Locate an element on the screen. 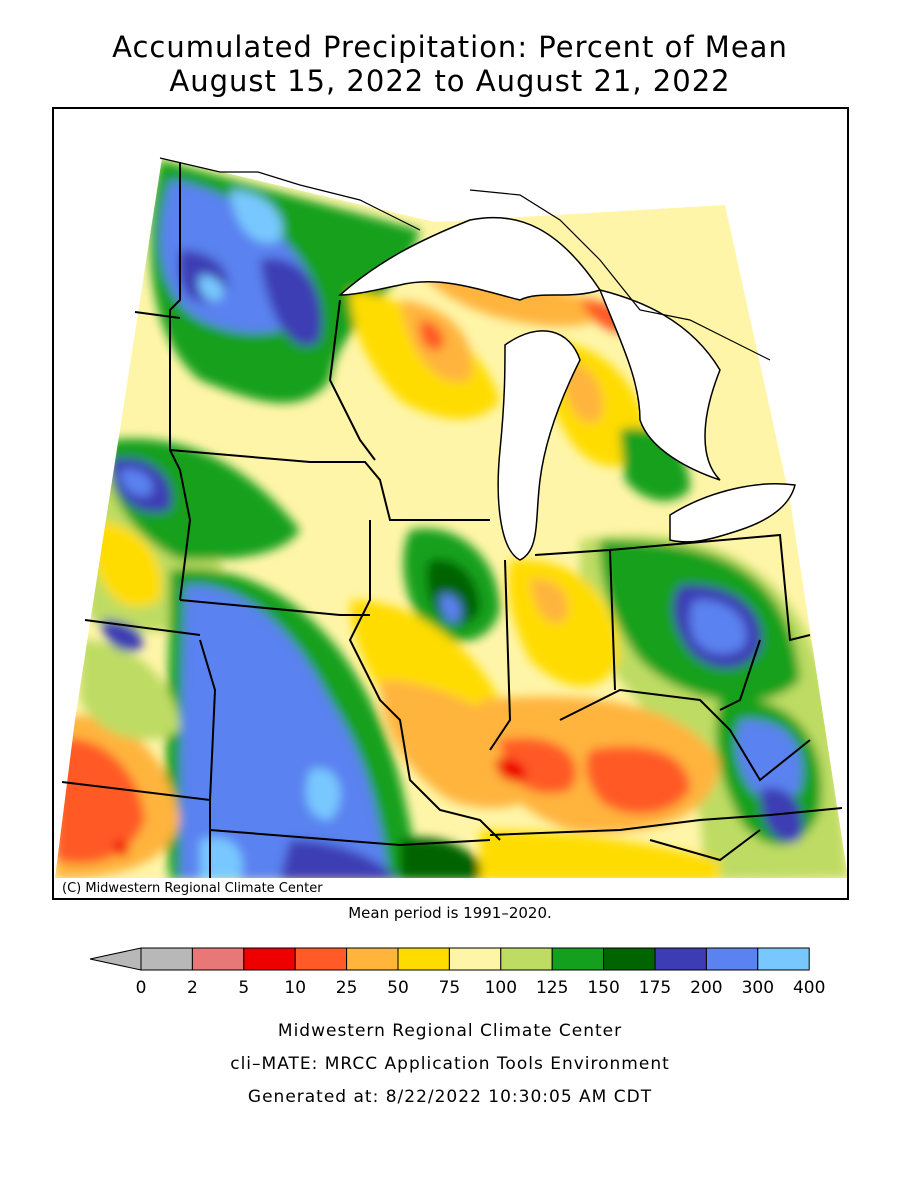 Image resolution: width=900 pixels, height=1200 pixels. legend-tick-label: 10 is located at coordinates (295, 988).